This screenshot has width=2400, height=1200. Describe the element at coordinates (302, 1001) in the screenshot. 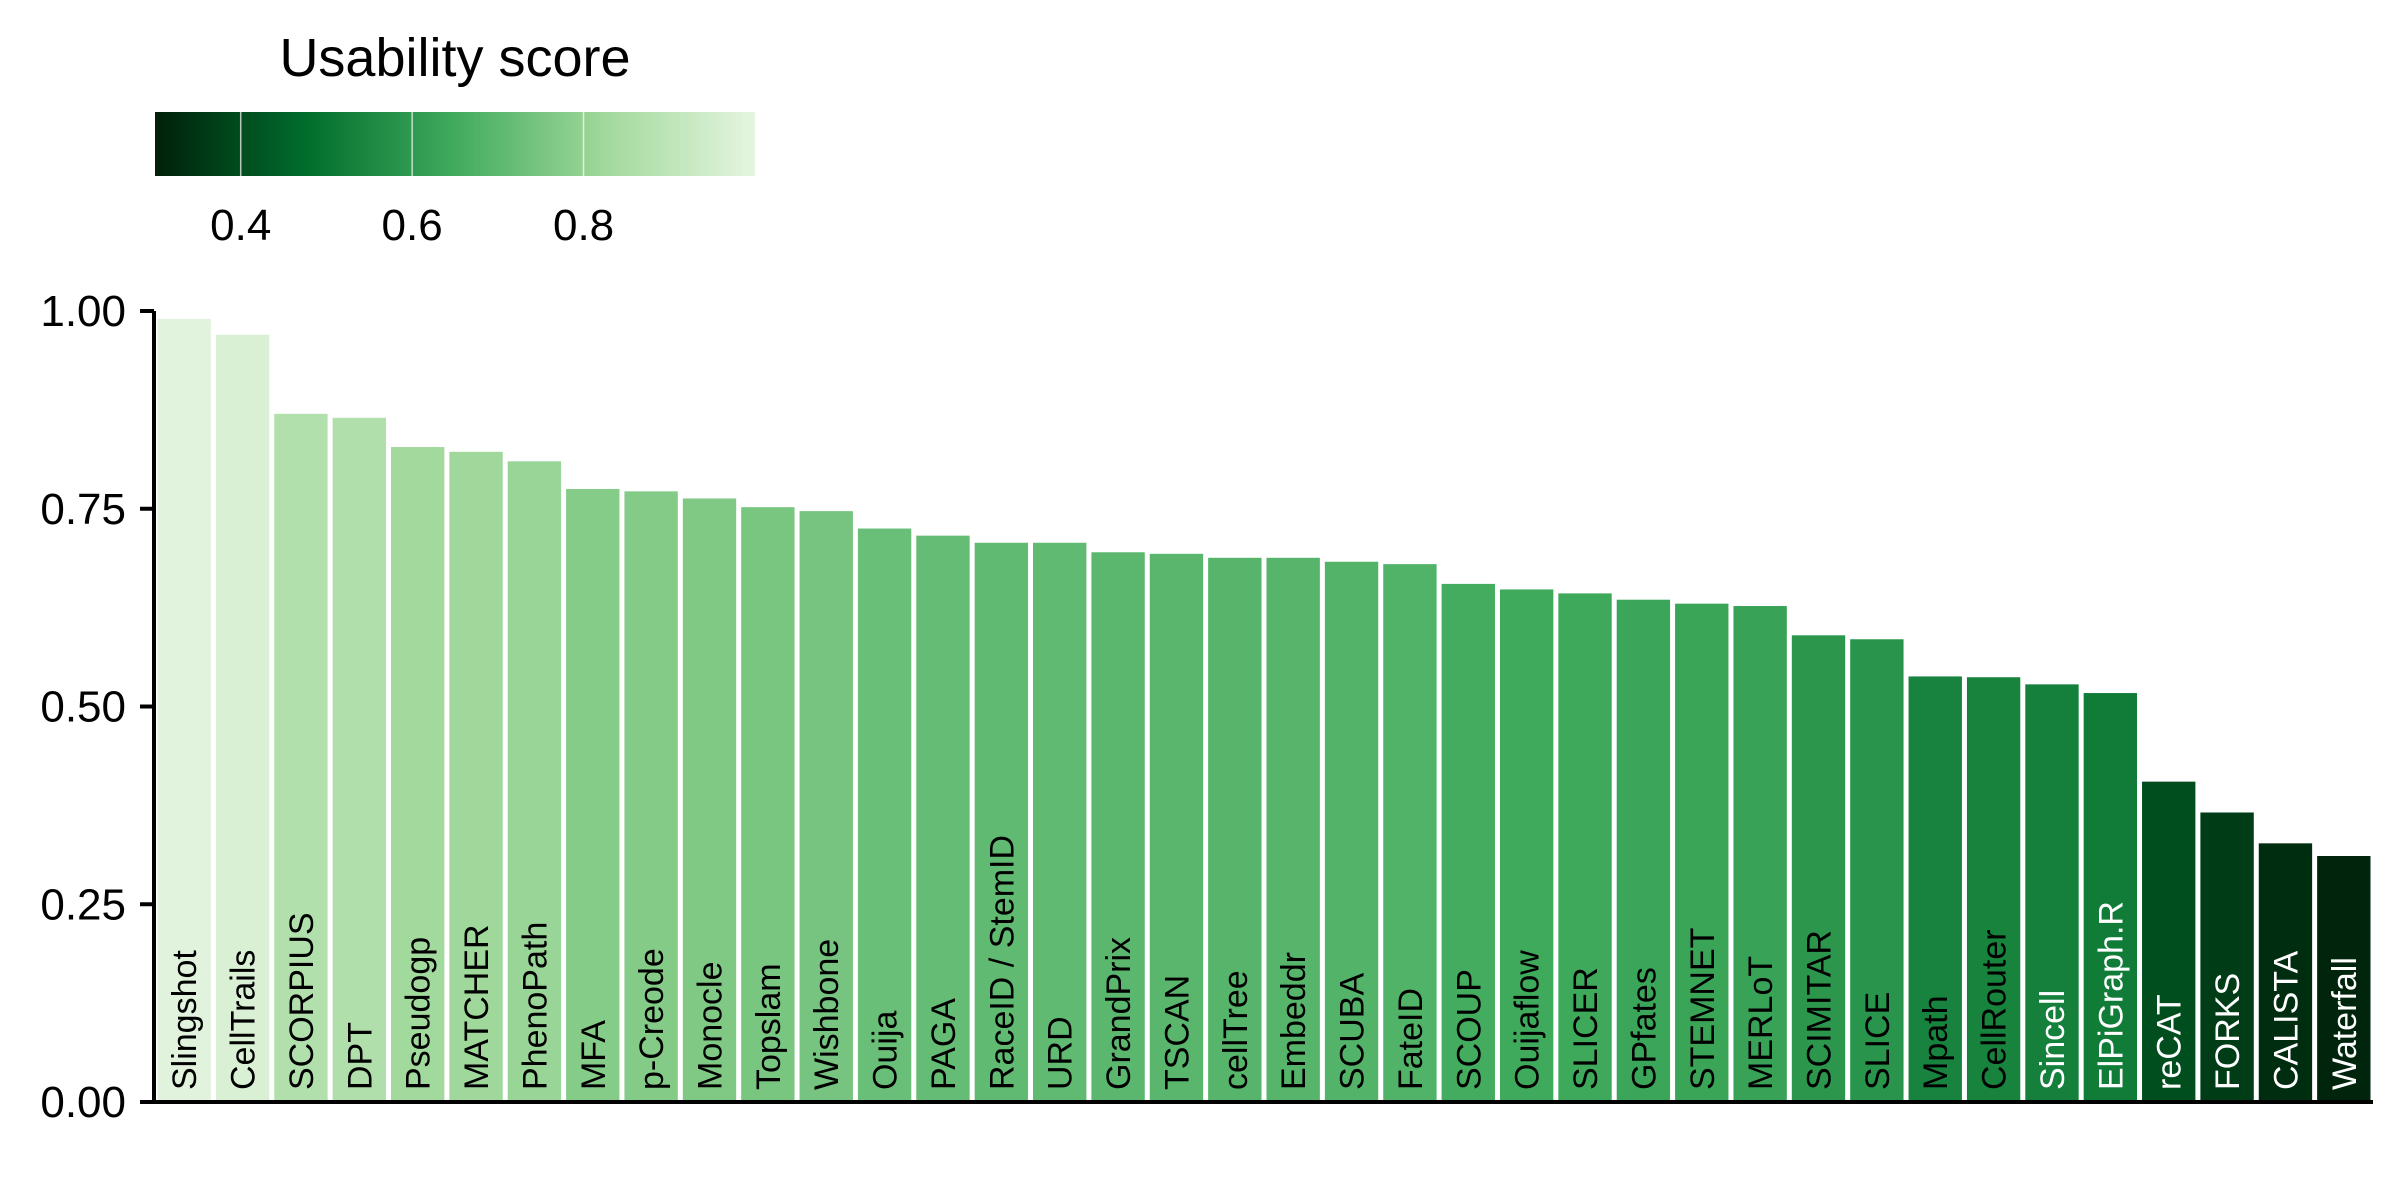

I see `bar-label: SCORPIUS` at that location.